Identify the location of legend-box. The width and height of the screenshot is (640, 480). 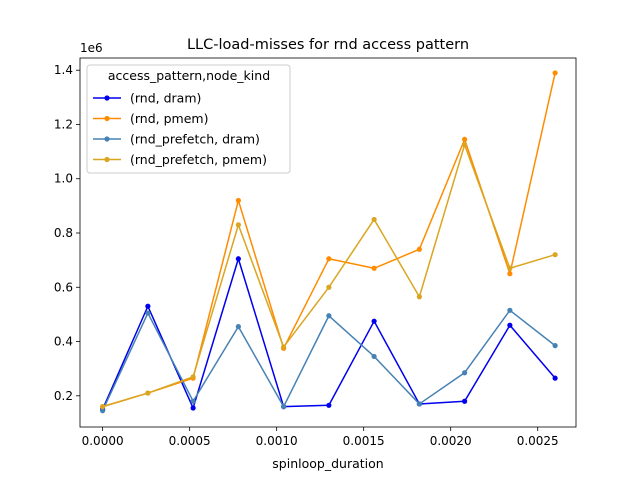
(188, 119).